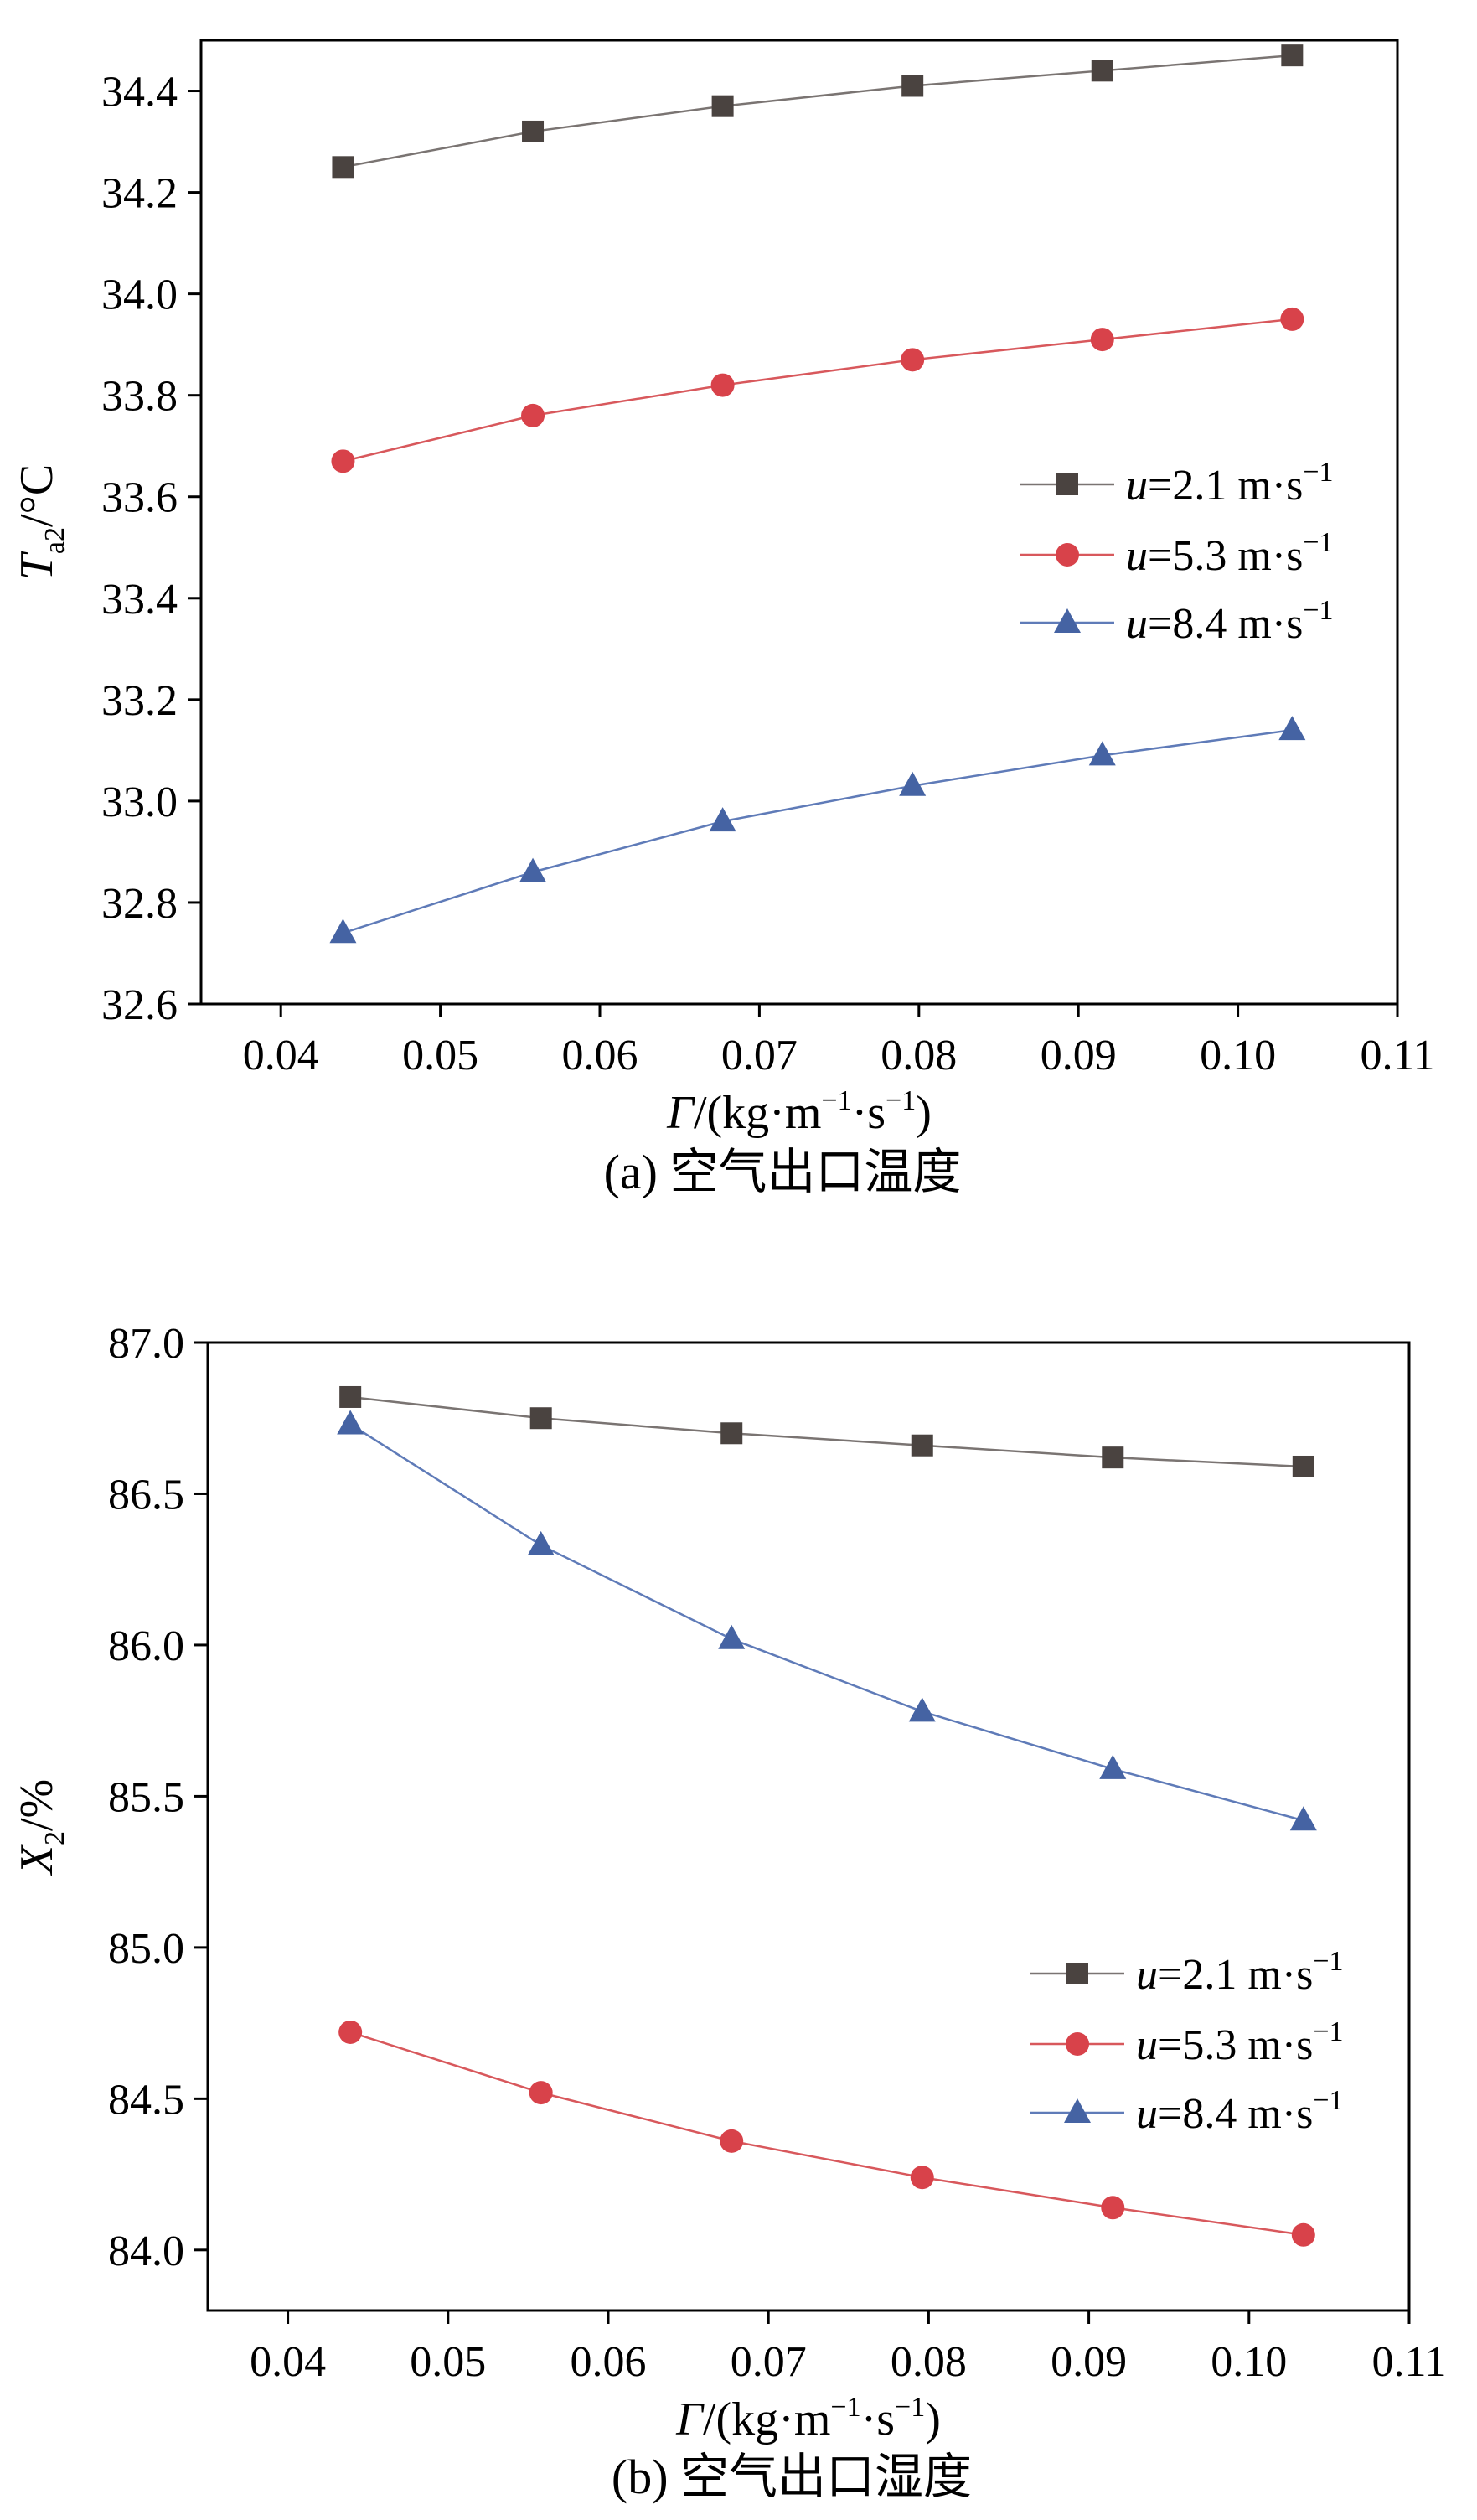 The image size is (1477, 2520). Describe the element at coordinates (924, 1113) in the screenshot. I see `x-label-unit: )` at that location.